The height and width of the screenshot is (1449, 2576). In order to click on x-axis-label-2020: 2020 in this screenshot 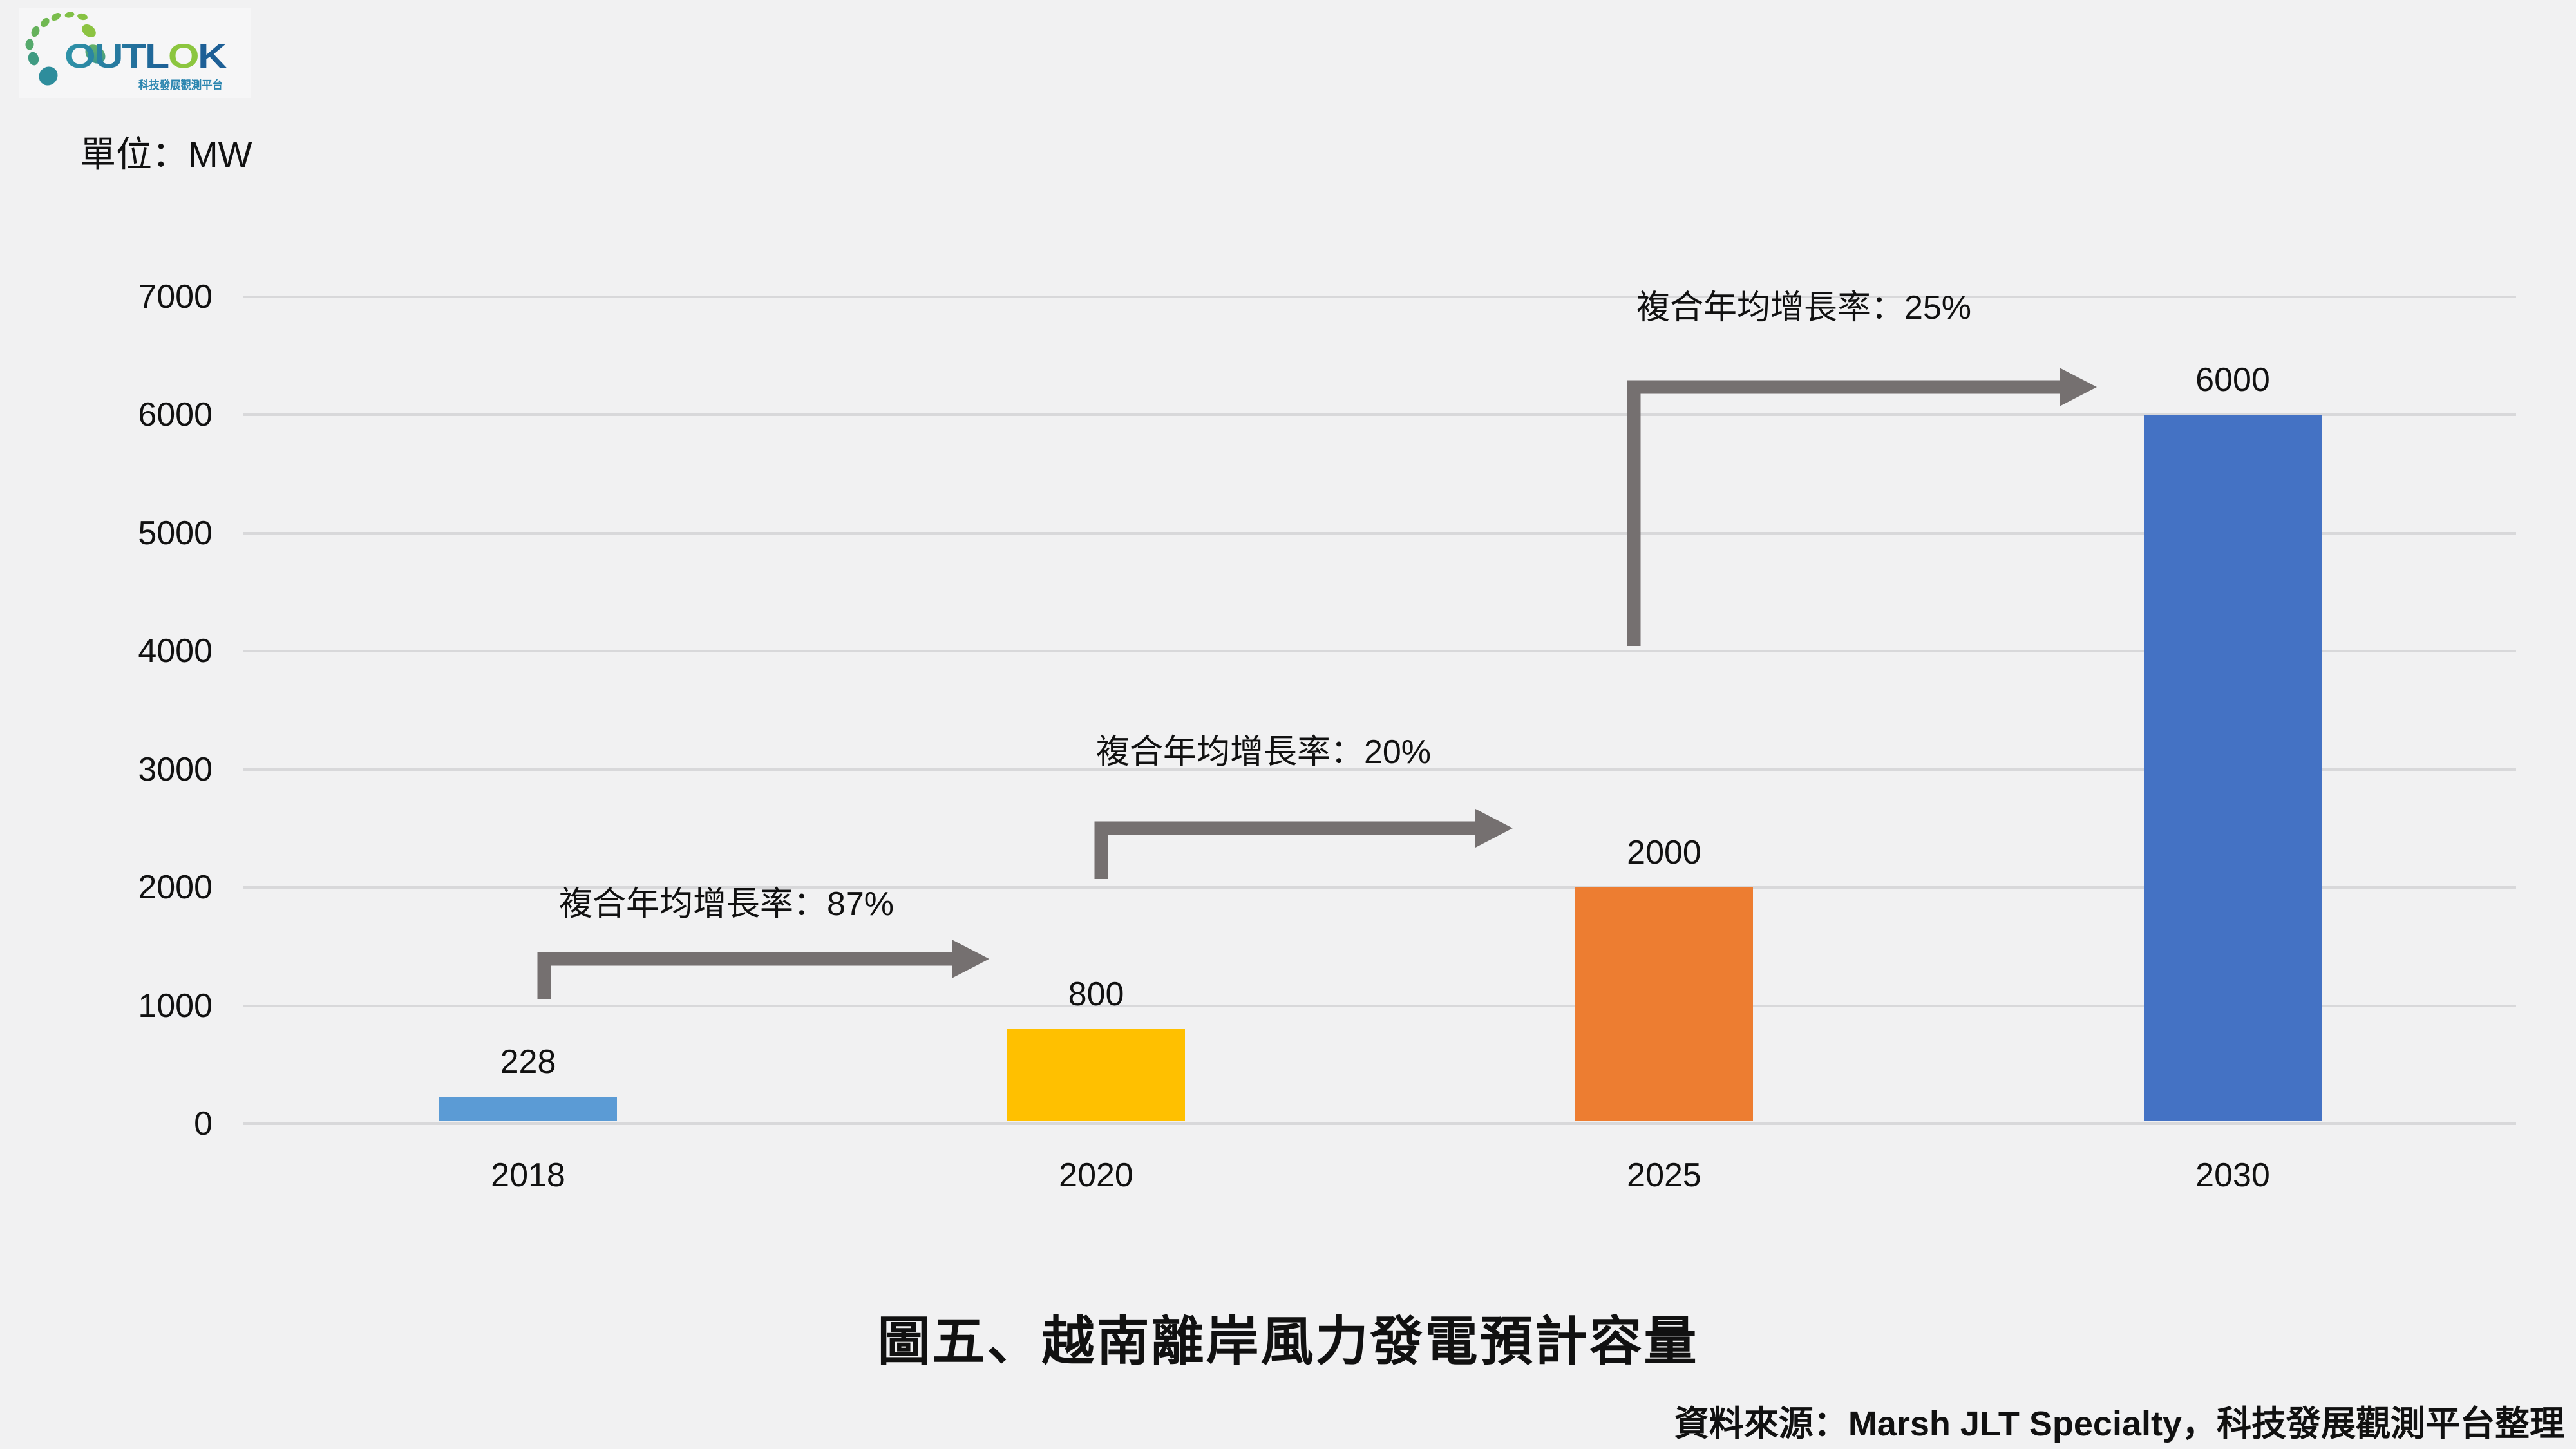, I will do `click(1096, 1175)`.